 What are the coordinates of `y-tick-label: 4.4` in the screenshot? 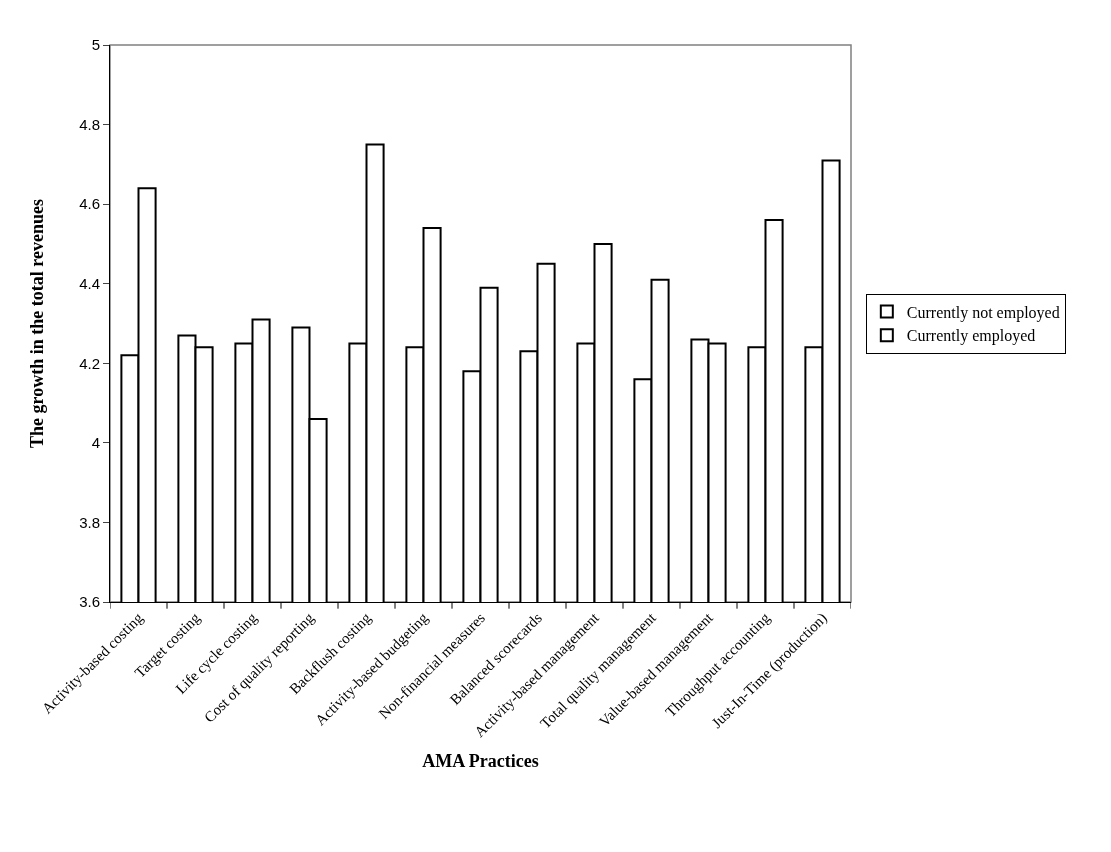 It's located at (89, 283).